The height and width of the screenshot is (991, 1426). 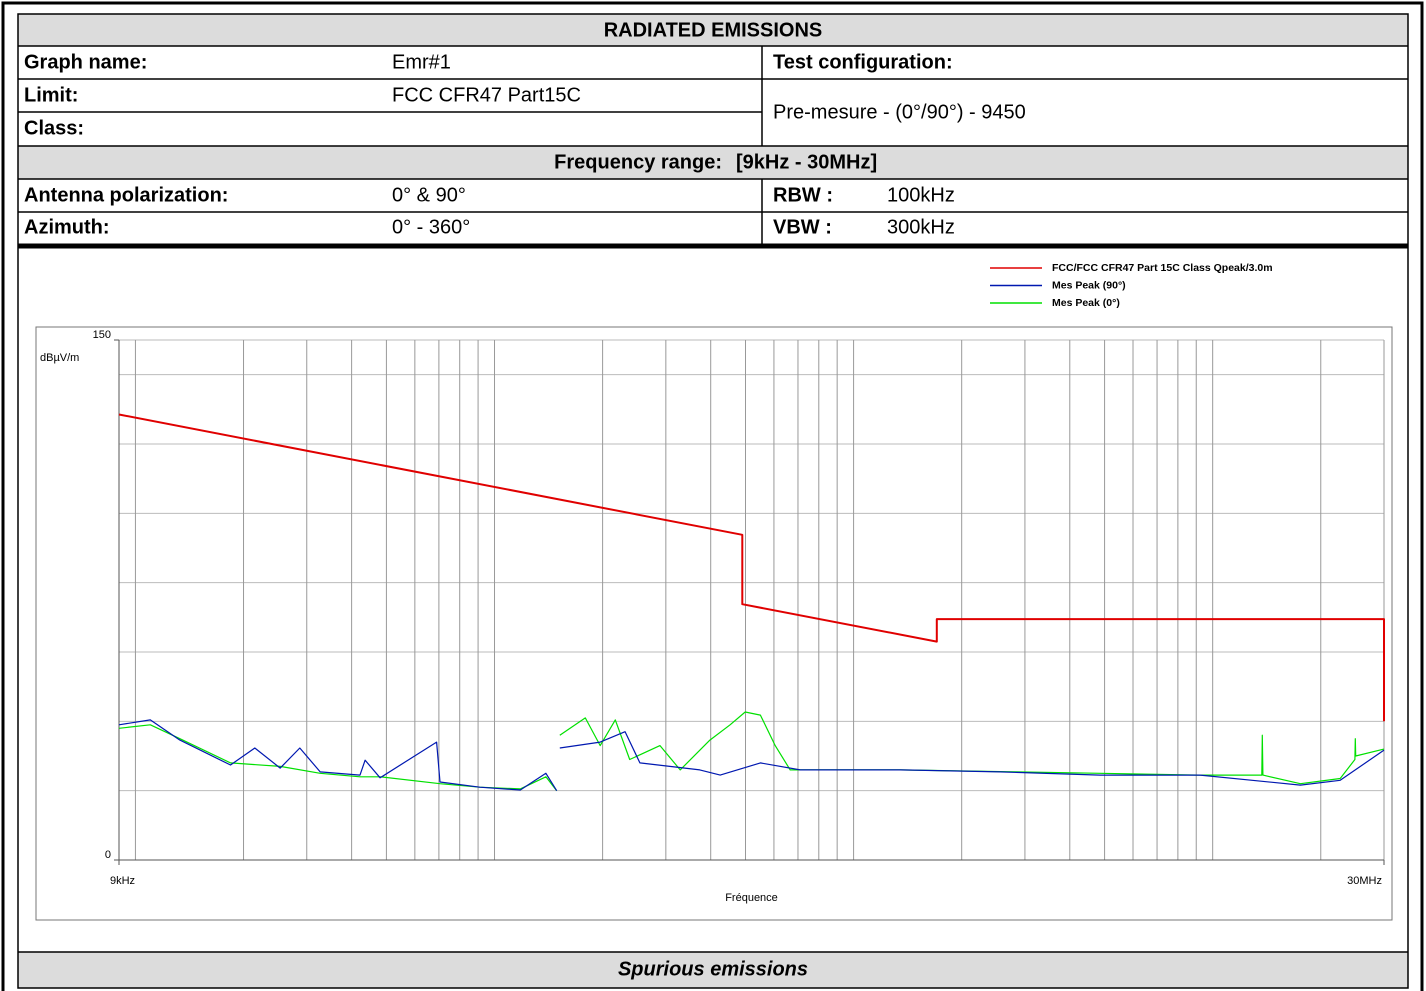 I want to click on value: [9kHz - 30MHz], so click(x=806, y=162).